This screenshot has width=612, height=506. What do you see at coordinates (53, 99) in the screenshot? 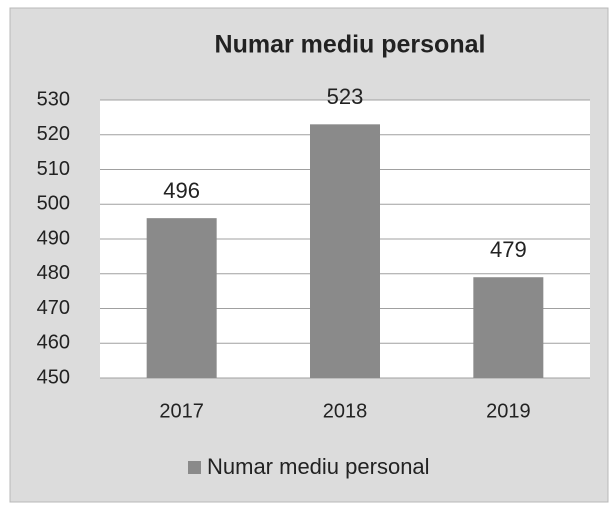
I see `y-tick-label: 530` at bounding box center [53, 99].